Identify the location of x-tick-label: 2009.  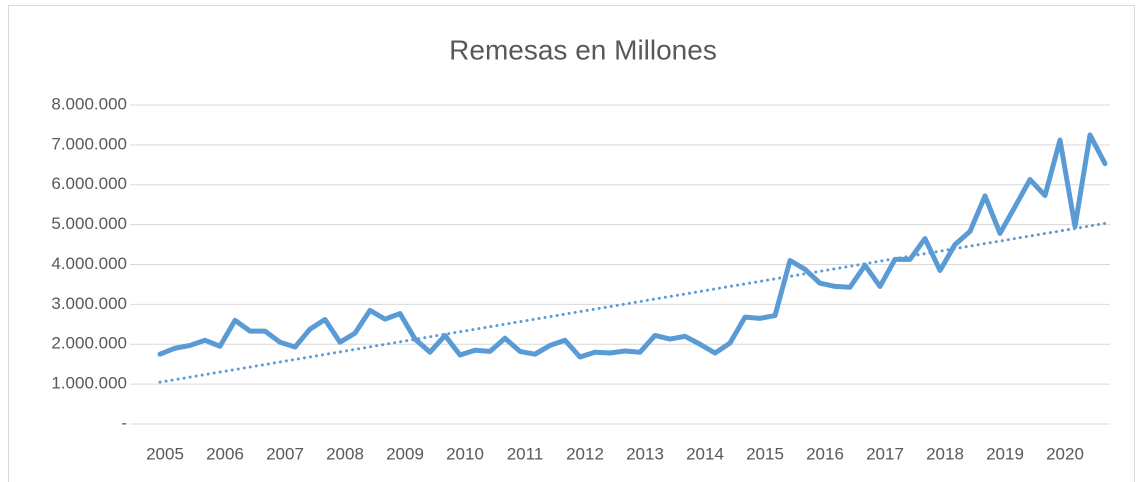
(405, 453).